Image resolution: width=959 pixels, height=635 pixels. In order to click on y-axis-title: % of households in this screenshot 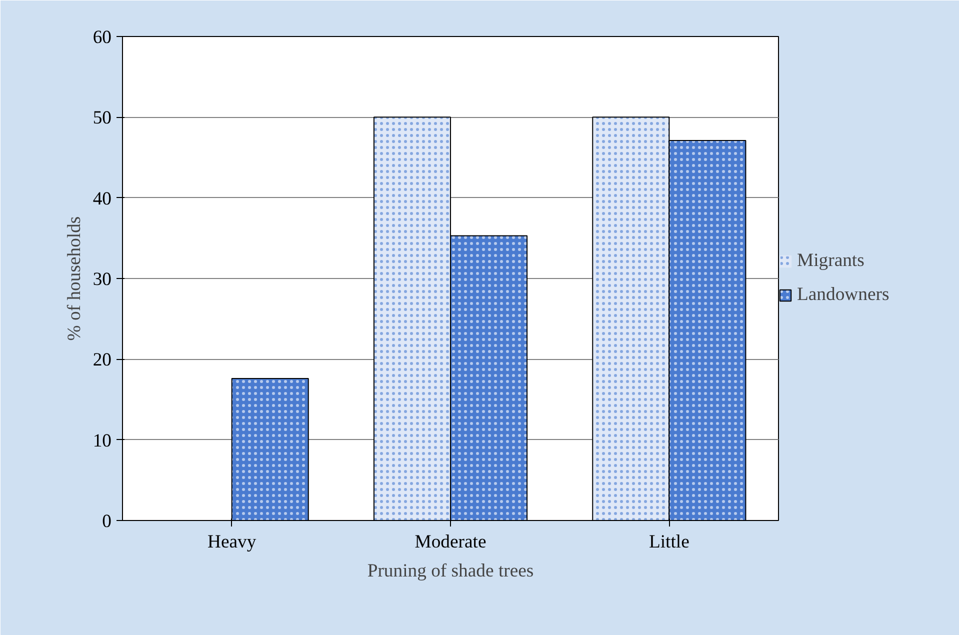, I will do `click(74, 278)`.